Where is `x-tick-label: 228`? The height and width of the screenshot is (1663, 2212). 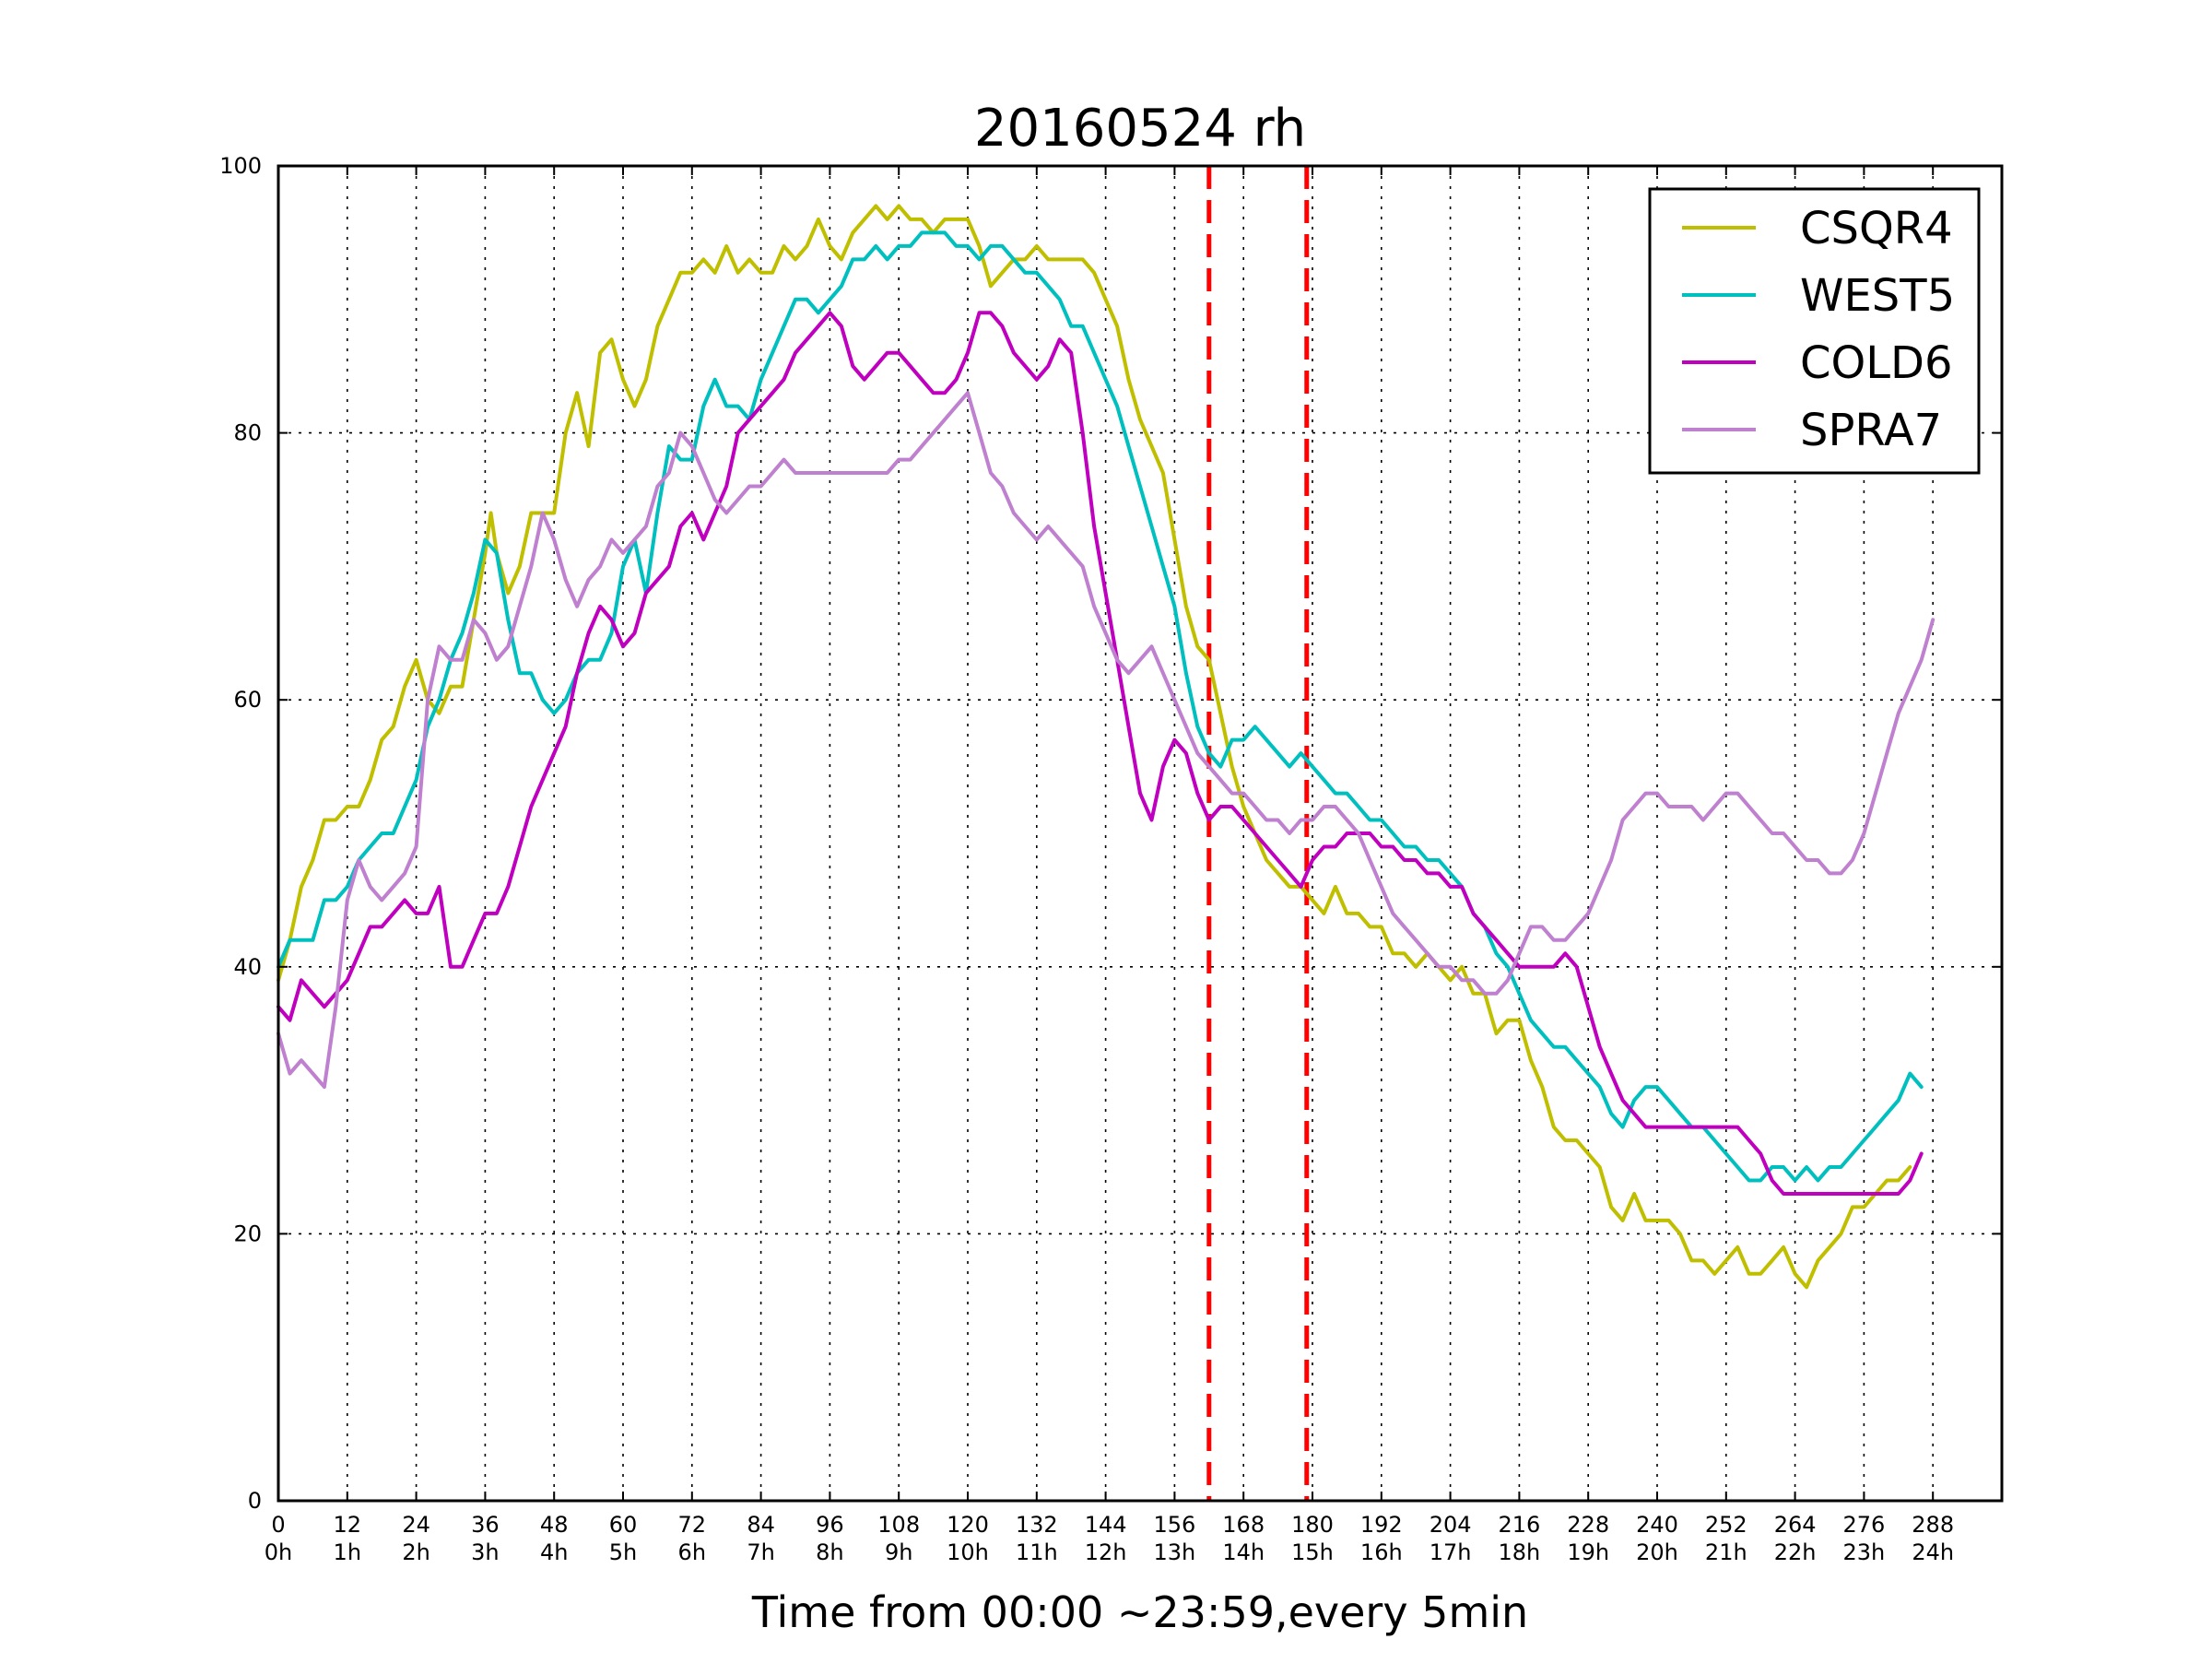
x-tick-label: 228 is located at coordinates (1588, 1525).